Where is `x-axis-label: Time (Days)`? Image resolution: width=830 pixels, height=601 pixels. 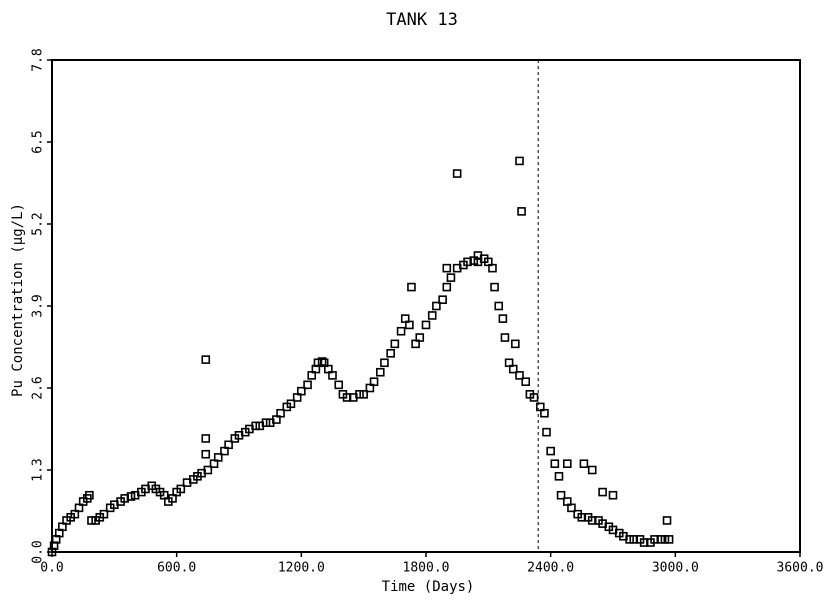 x-axis-label: Time (Days) is located at coordinates (428, 587).